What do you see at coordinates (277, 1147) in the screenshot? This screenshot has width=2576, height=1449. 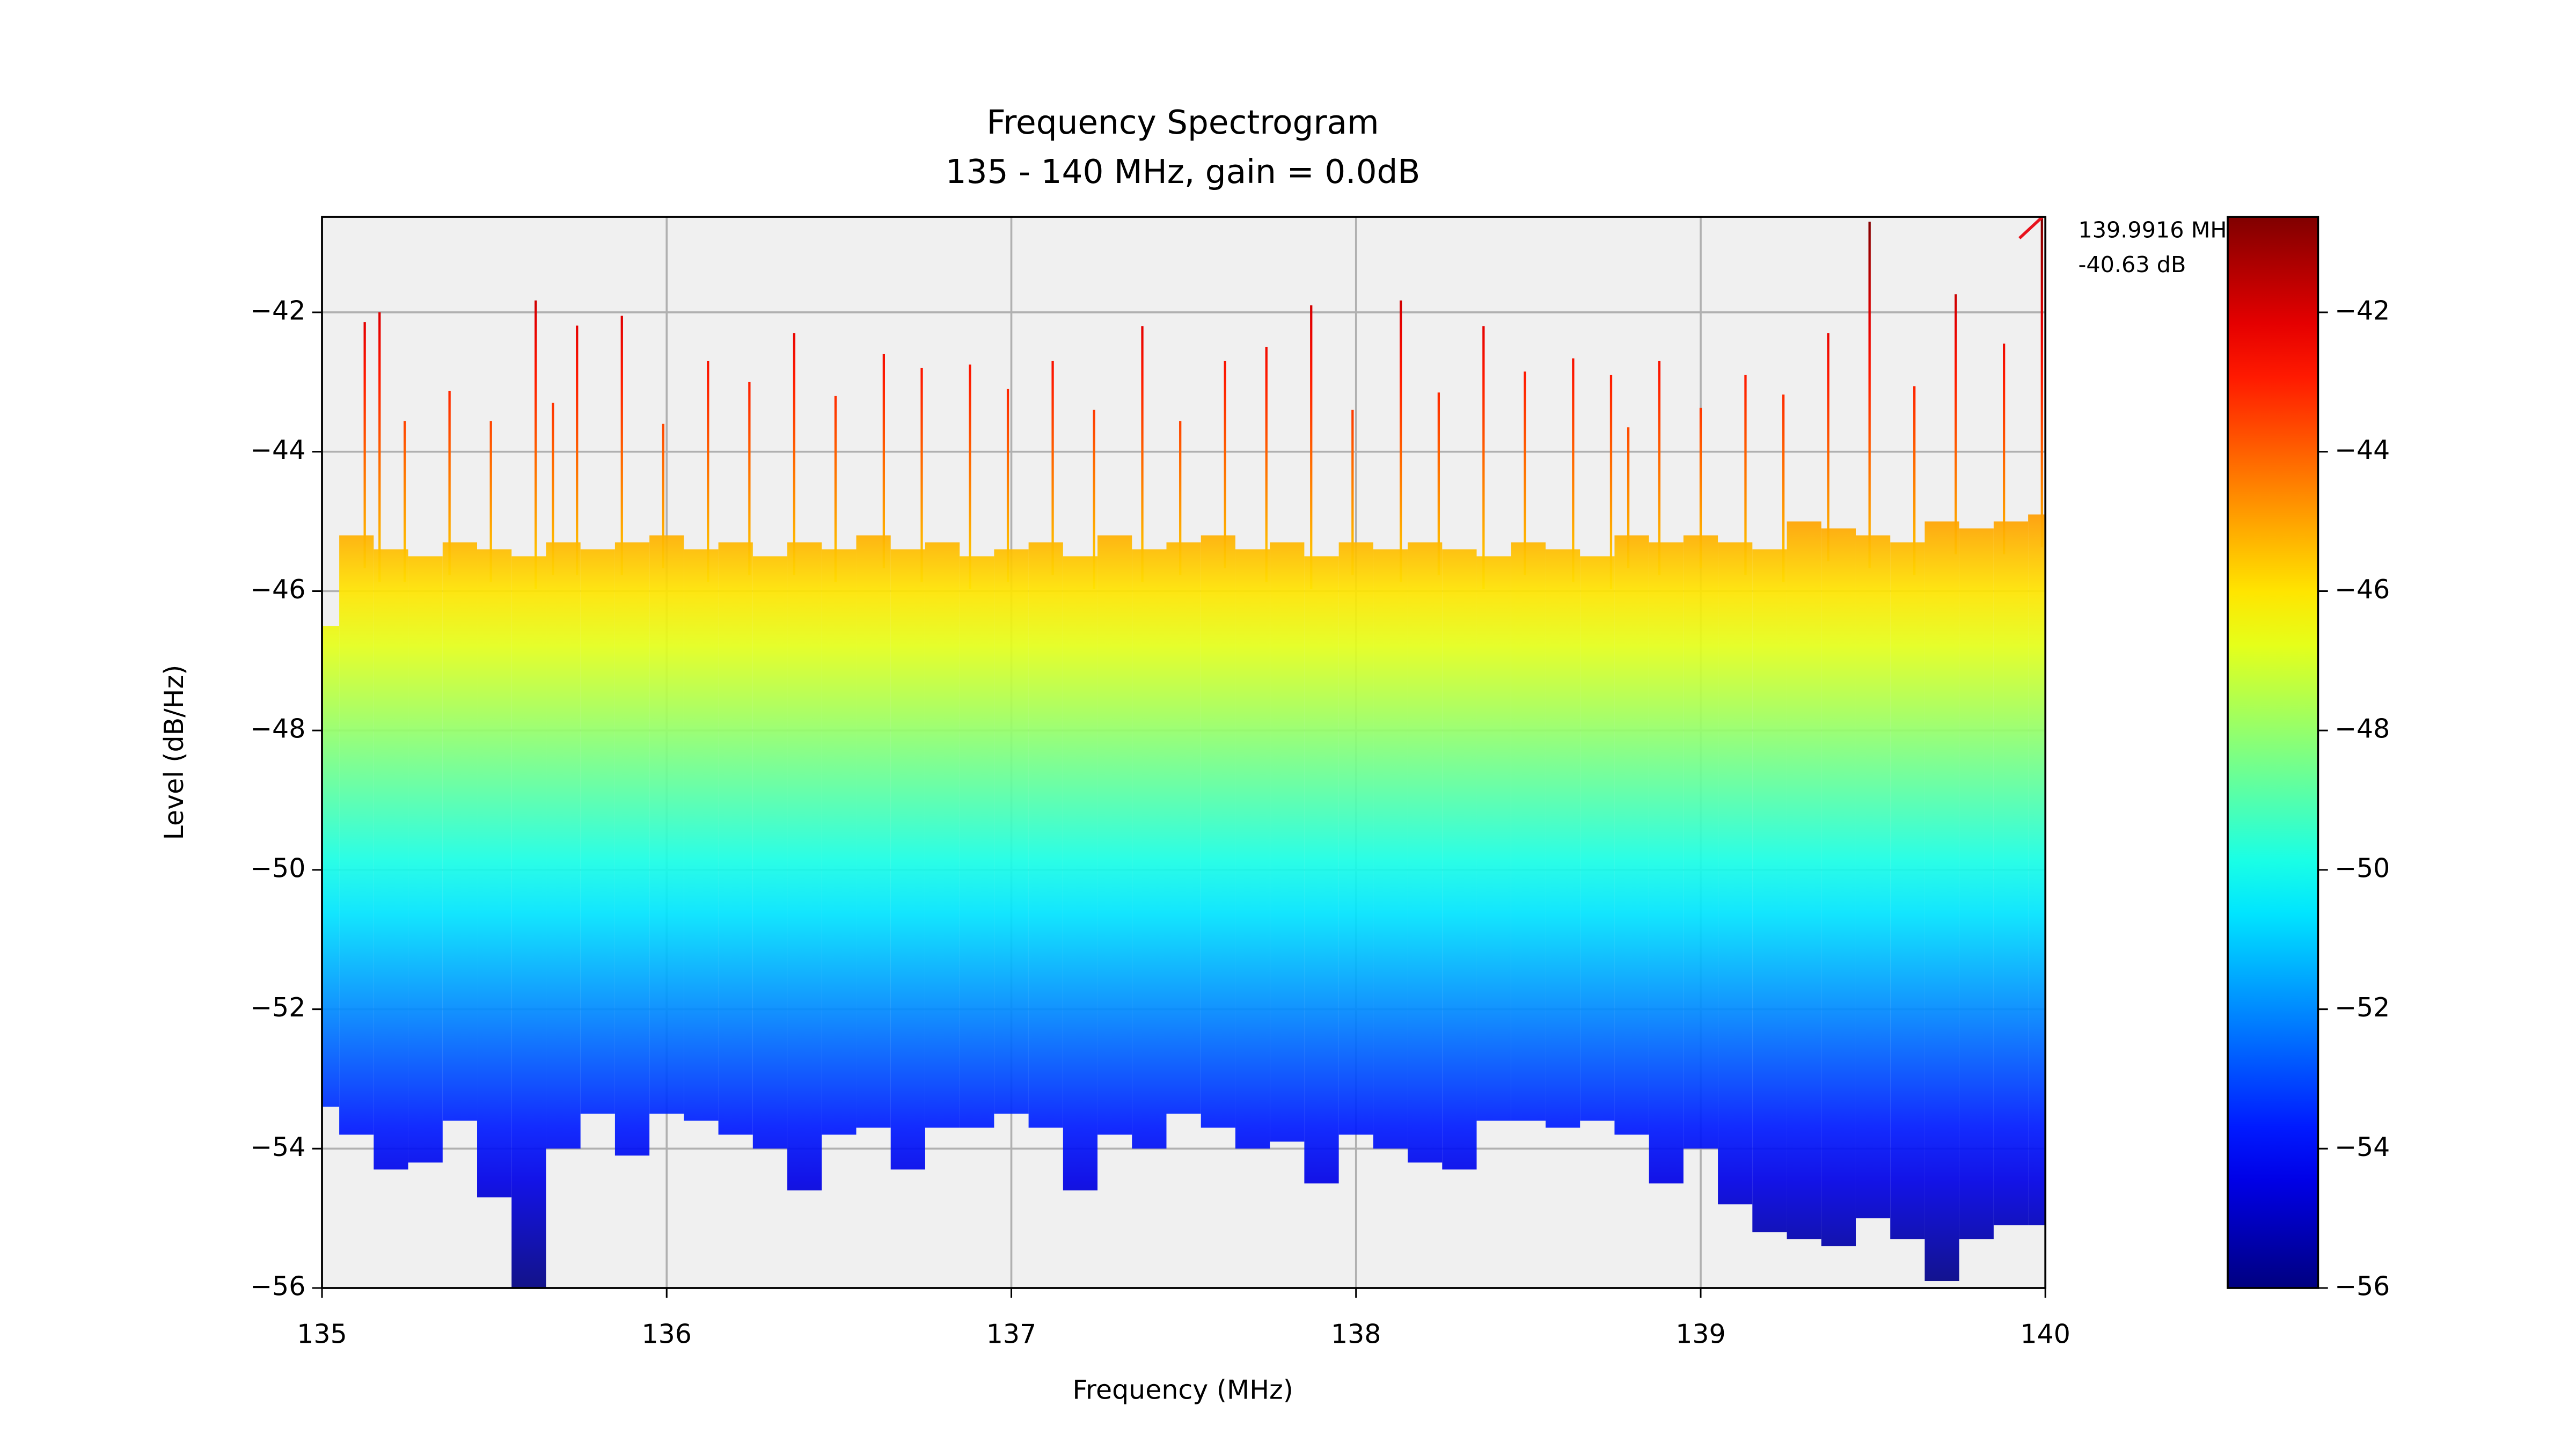 I see `y-tick-label: −54` at bounding box center [277, 1147].